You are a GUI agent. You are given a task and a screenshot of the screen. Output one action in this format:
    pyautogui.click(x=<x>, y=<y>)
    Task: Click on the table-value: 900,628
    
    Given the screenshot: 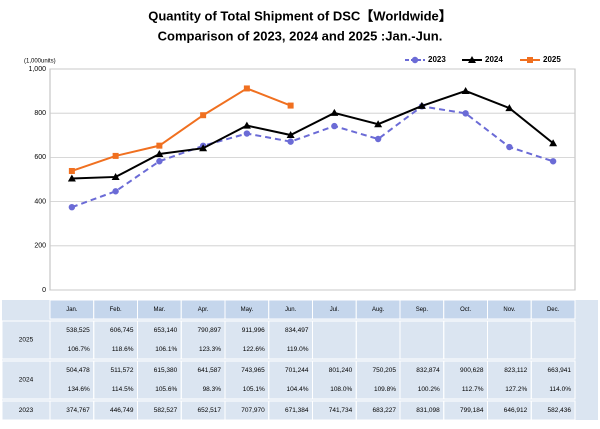 What is the action you would take?
    pyautogui.click(x=472, y=370)
    